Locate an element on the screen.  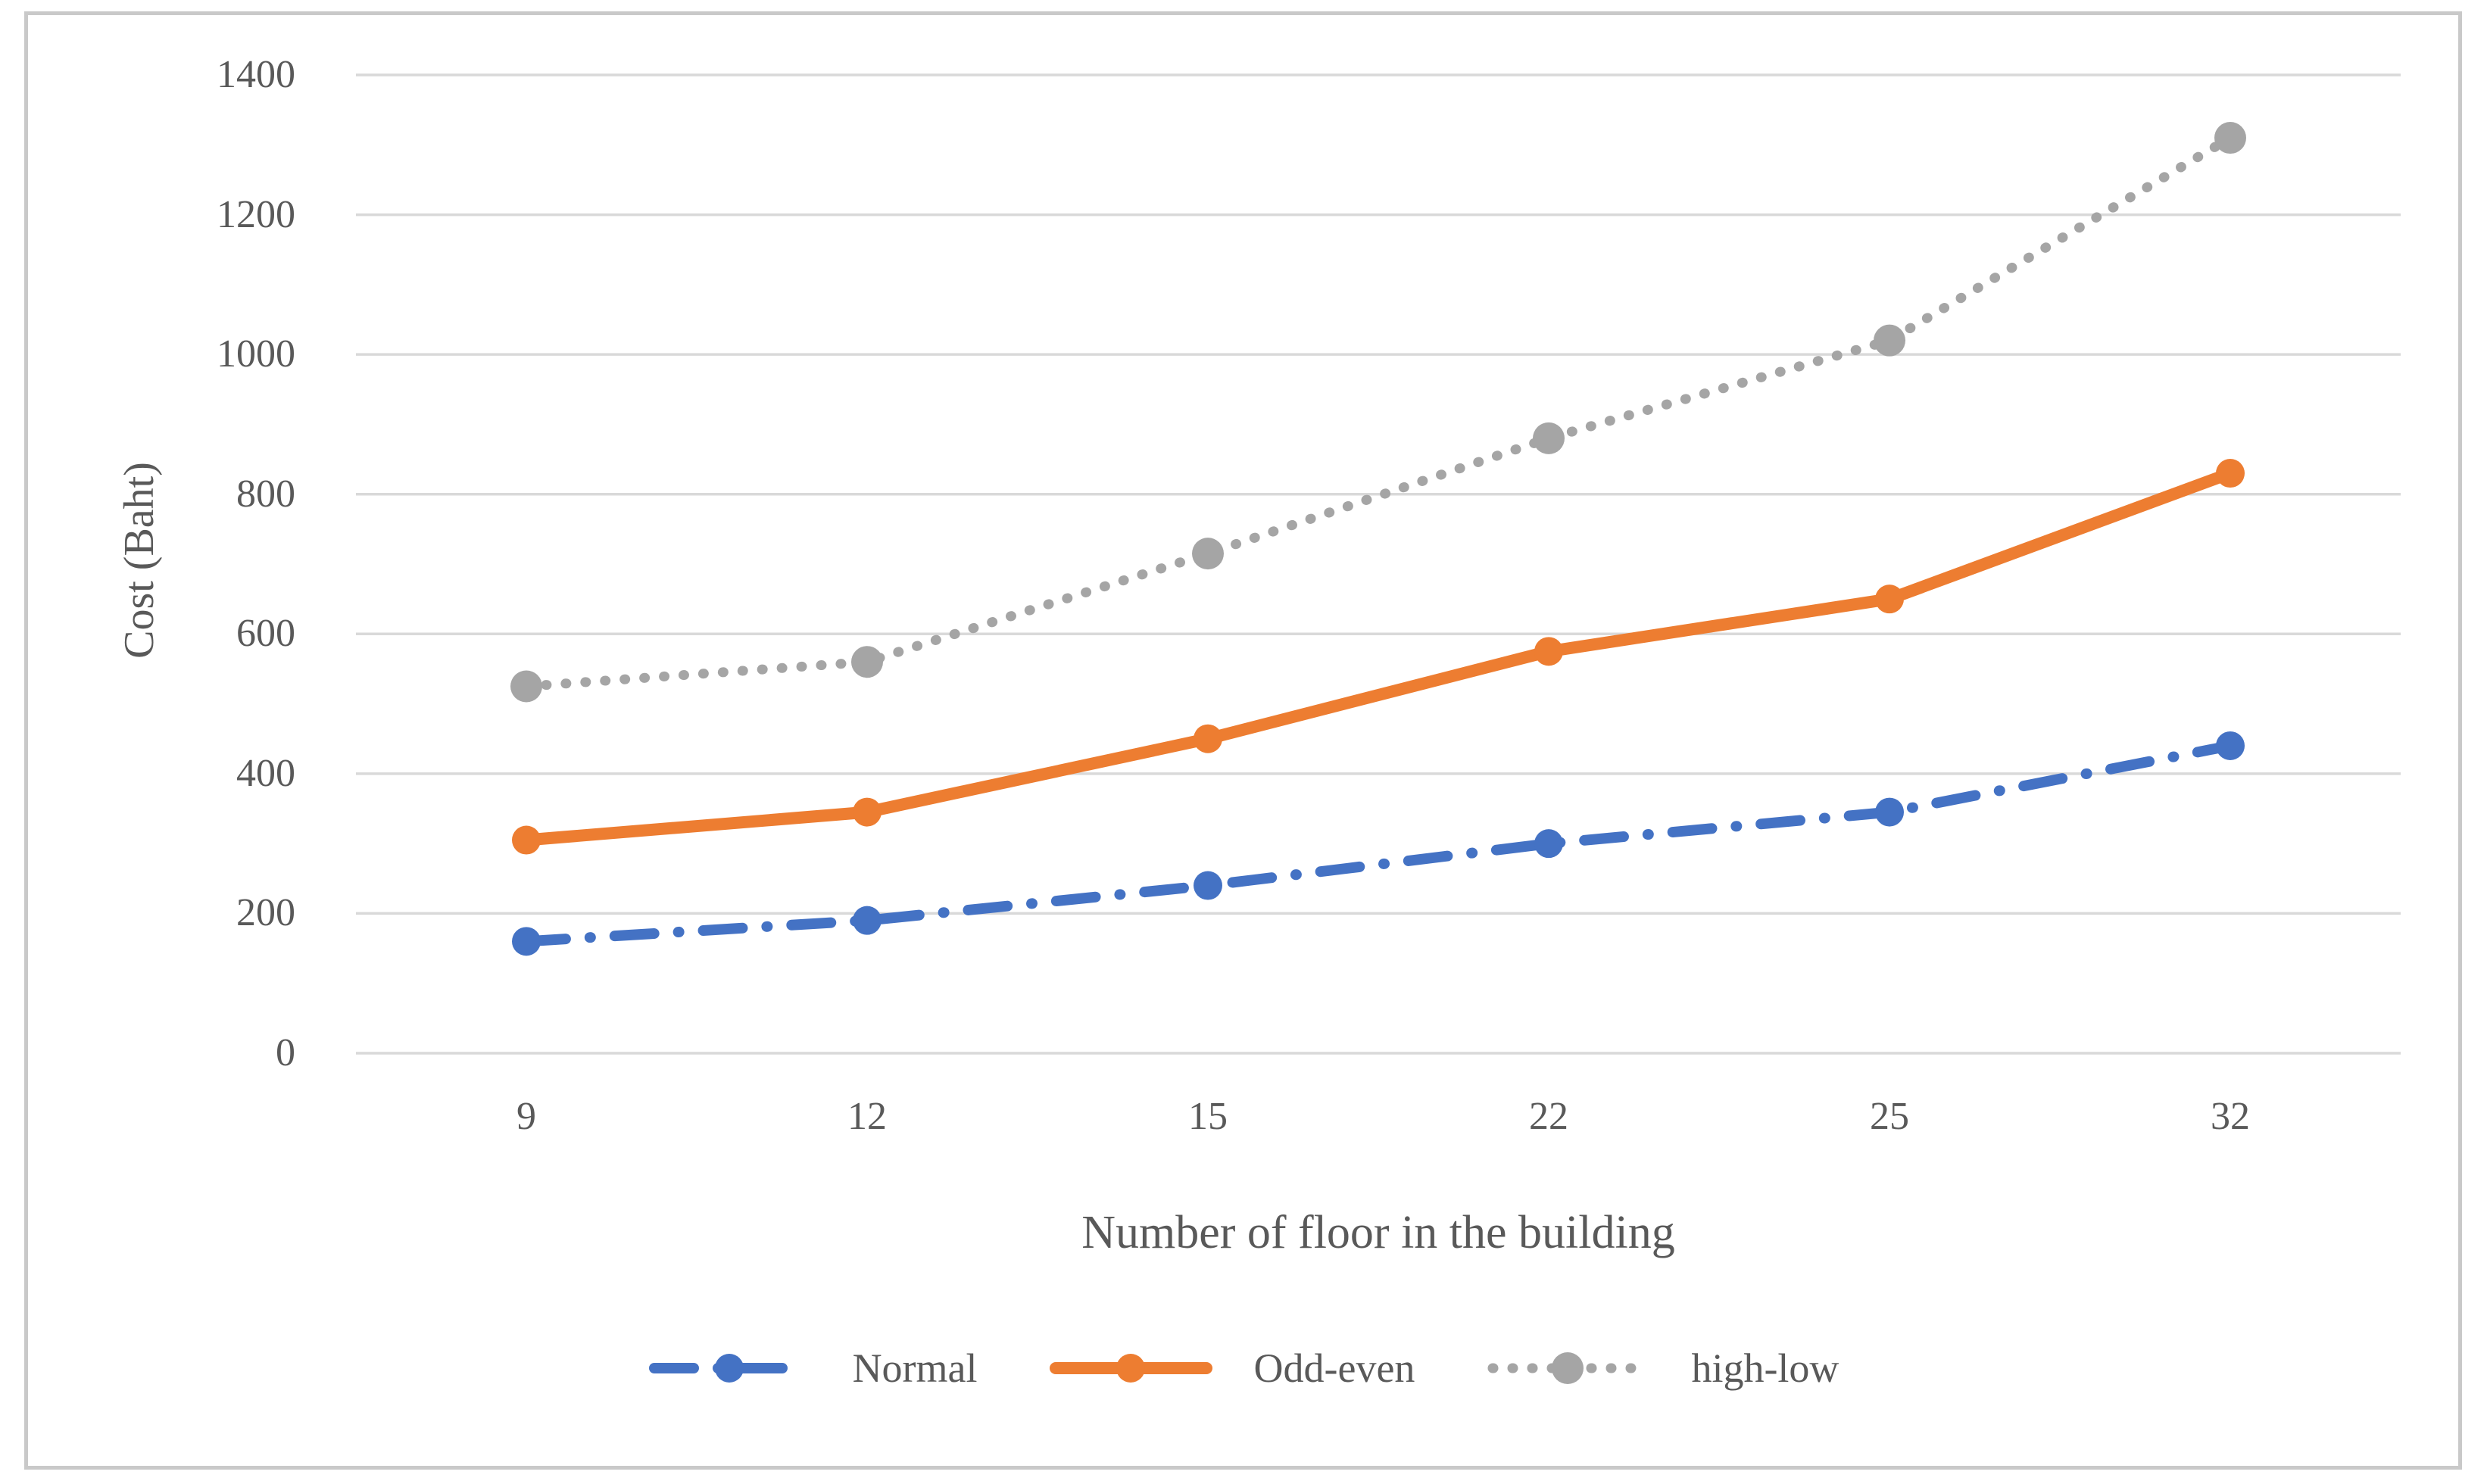
legend-label: Normal is located at coordinates (915, 1368).